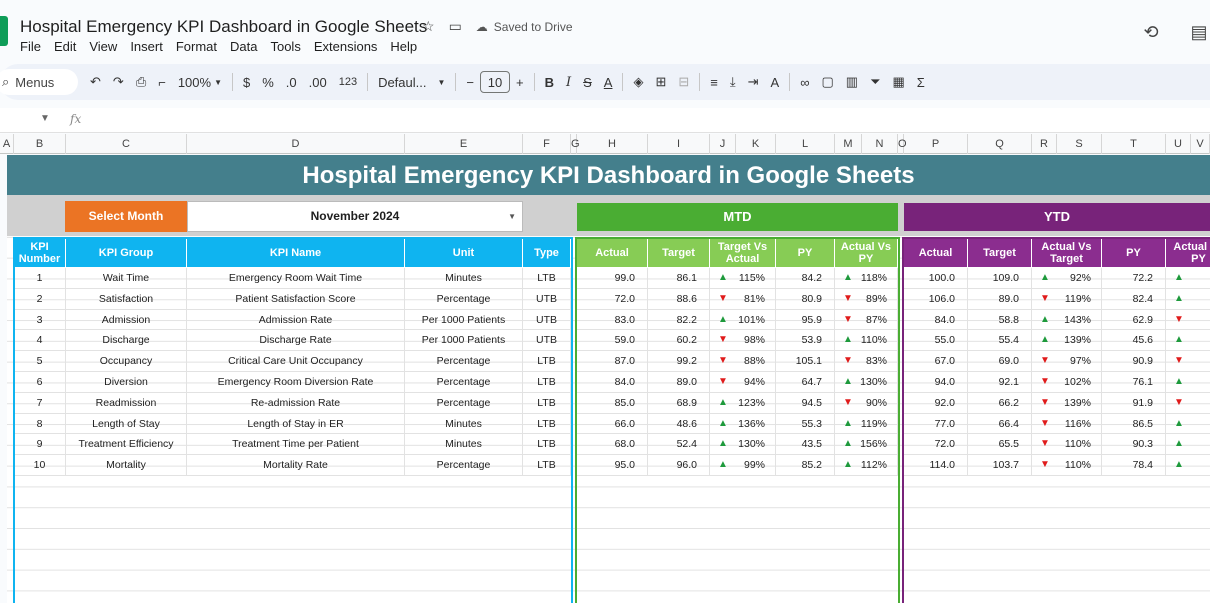  What do you see at coordinates (753, 81) in the screenshot?
I see `text-wrap-icon: ⇥` at bounding box center [753, 81].